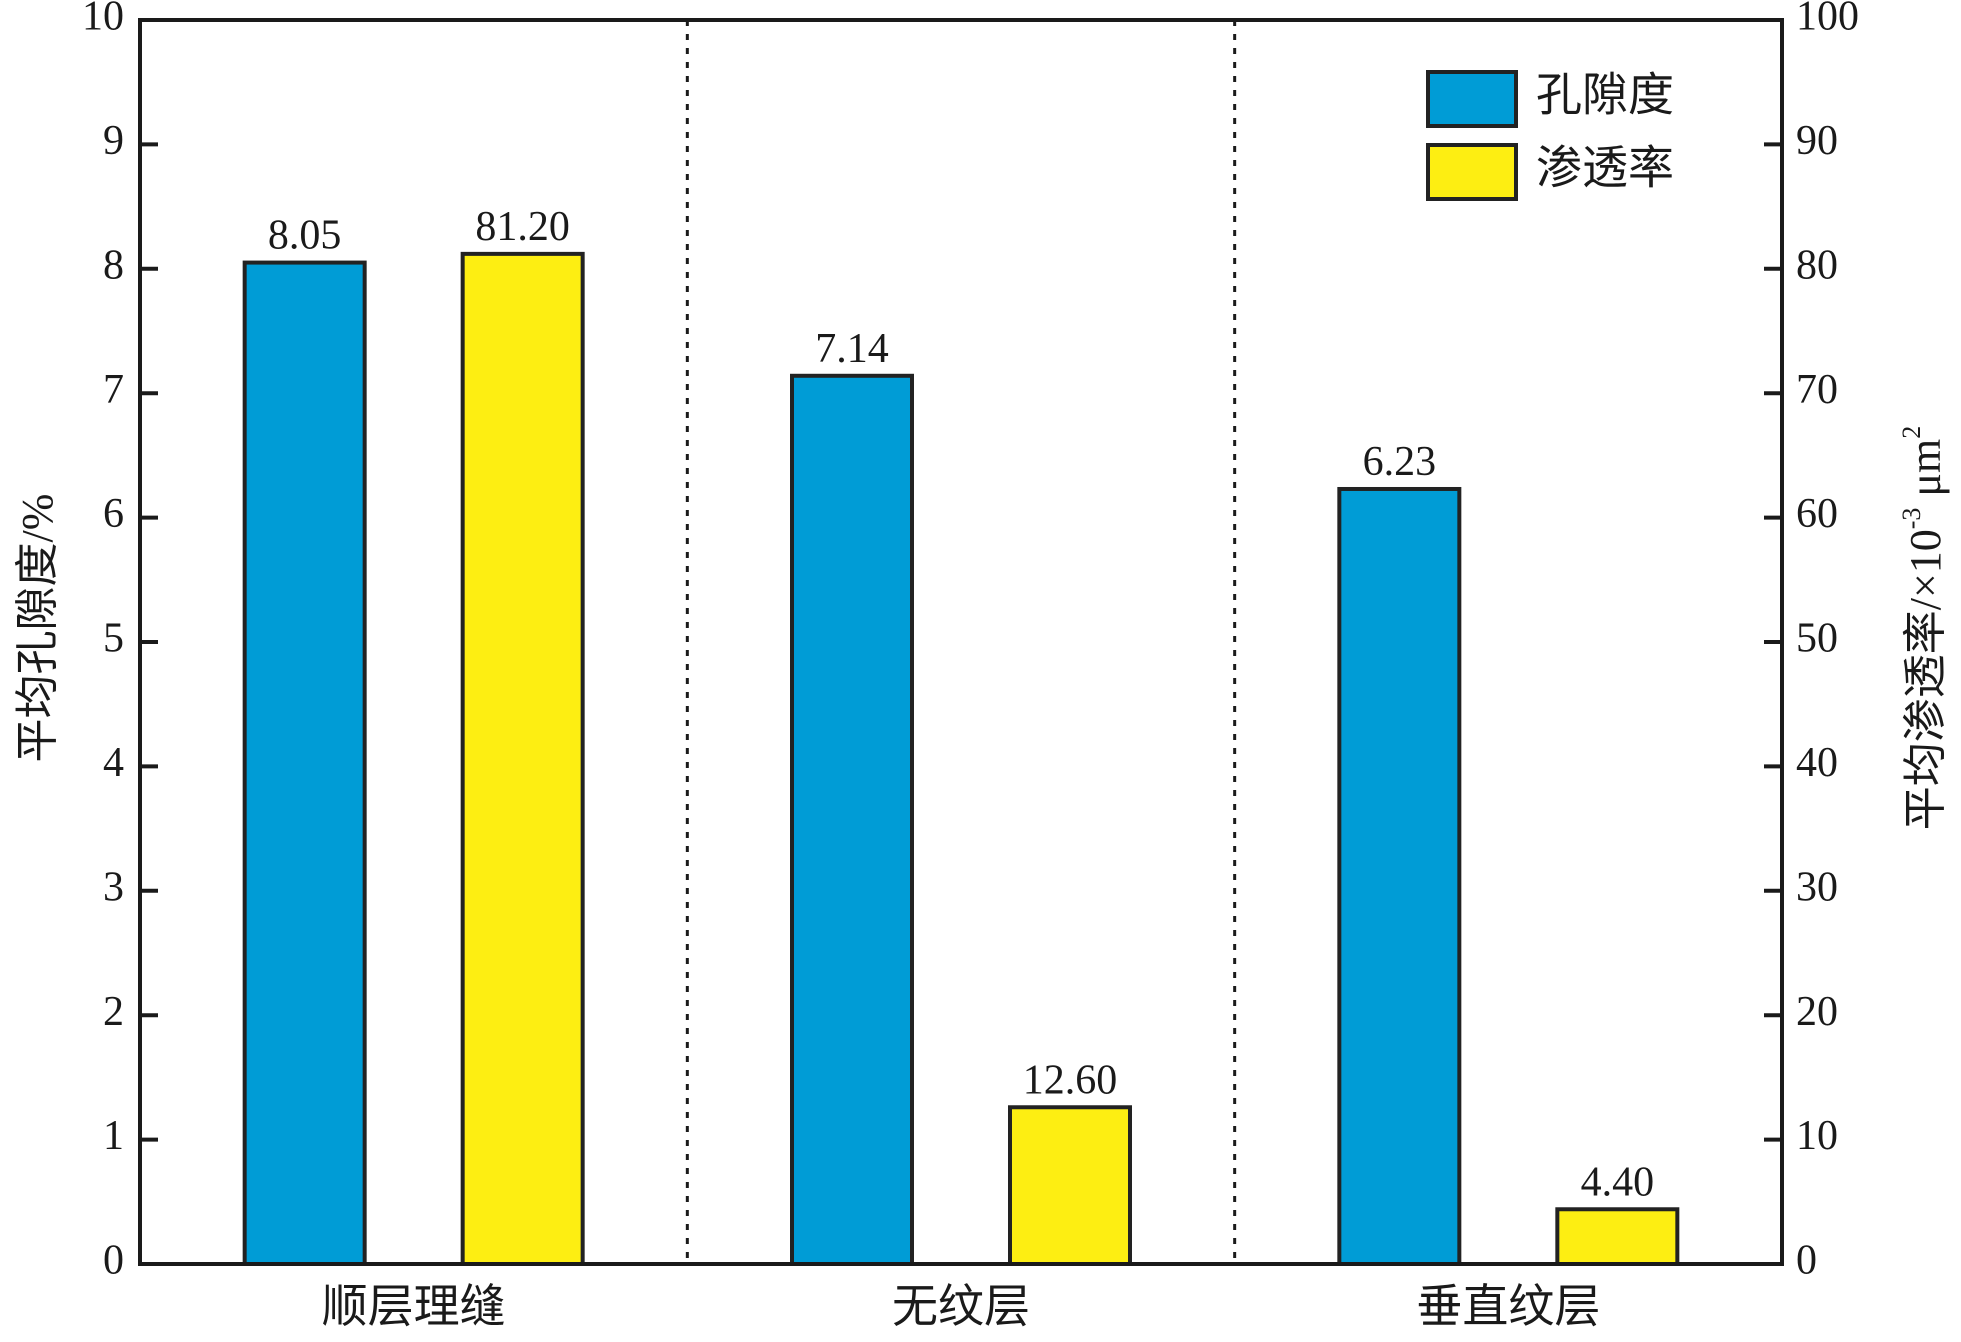  What do you see at coordinates (1817, 1136) in the screenshot?
I see `right-y-tick-label: 10` at bounding box center [1817, 1136].